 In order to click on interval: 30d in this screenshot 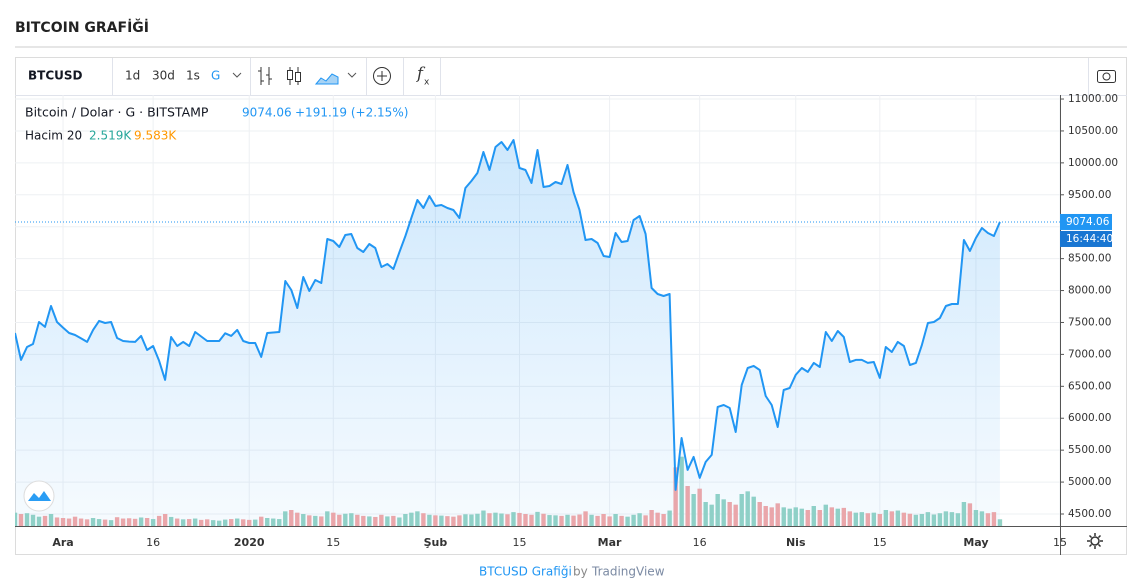, I will do `click(163, 76)`.